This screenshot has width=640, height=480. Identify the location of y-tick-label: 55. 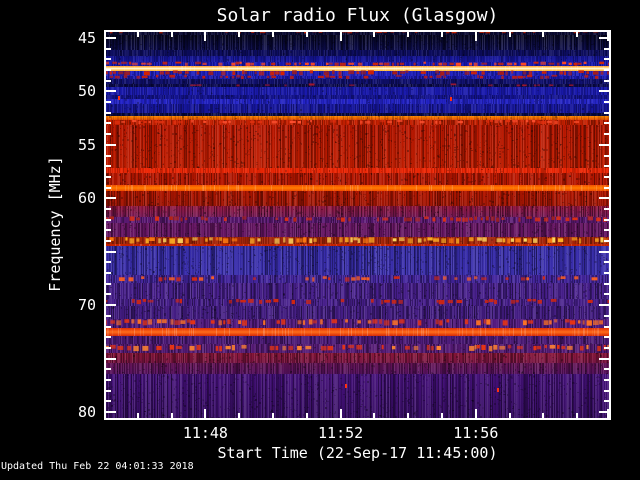
(86, 144).